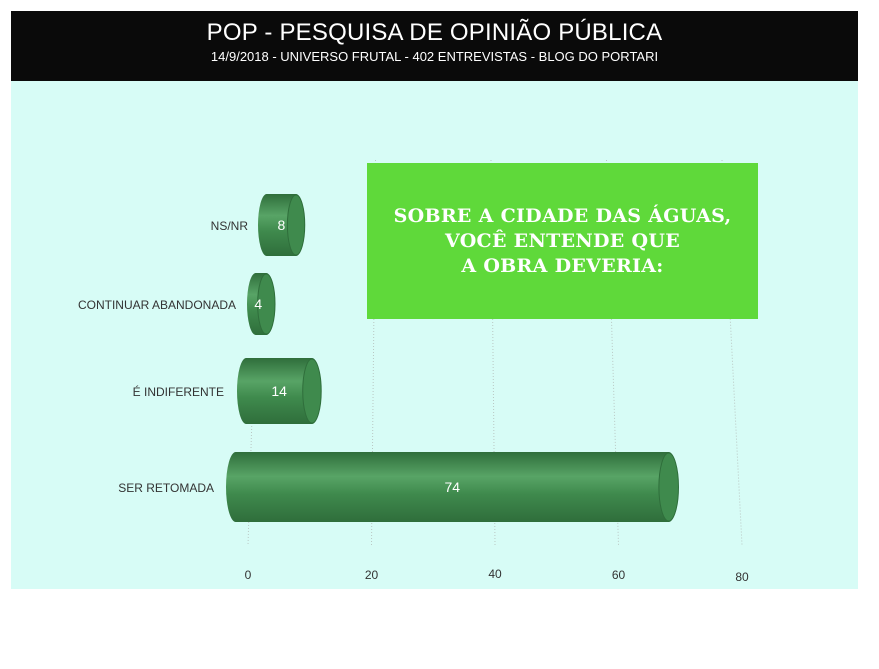  I want to click on data-label: 14, so click(279, 391).